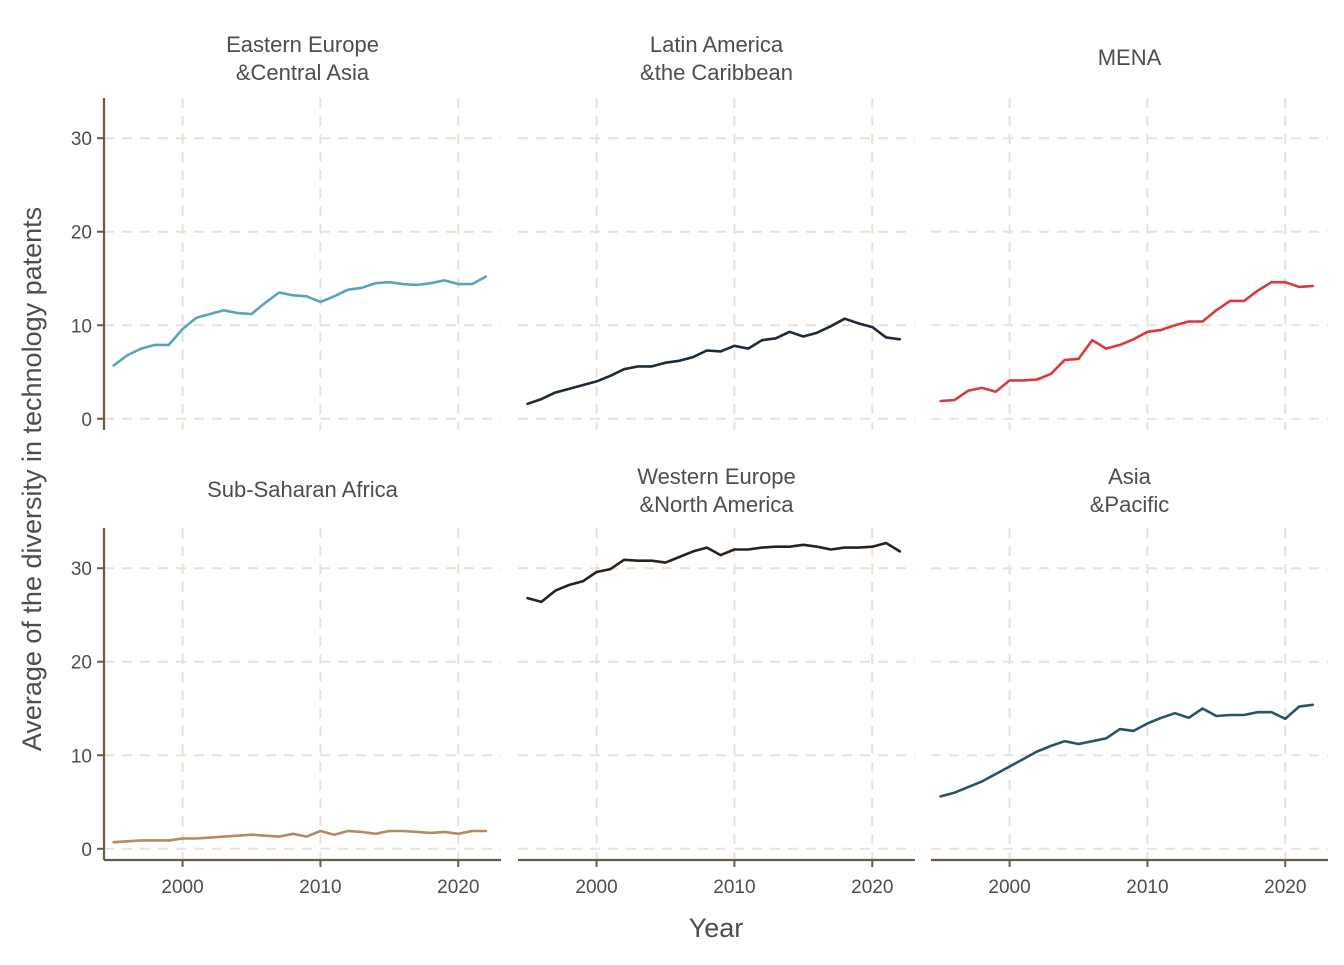 This screenshot has height=965, width=1344. I want to click on facet-title-line: &North America, so click(716, 504).